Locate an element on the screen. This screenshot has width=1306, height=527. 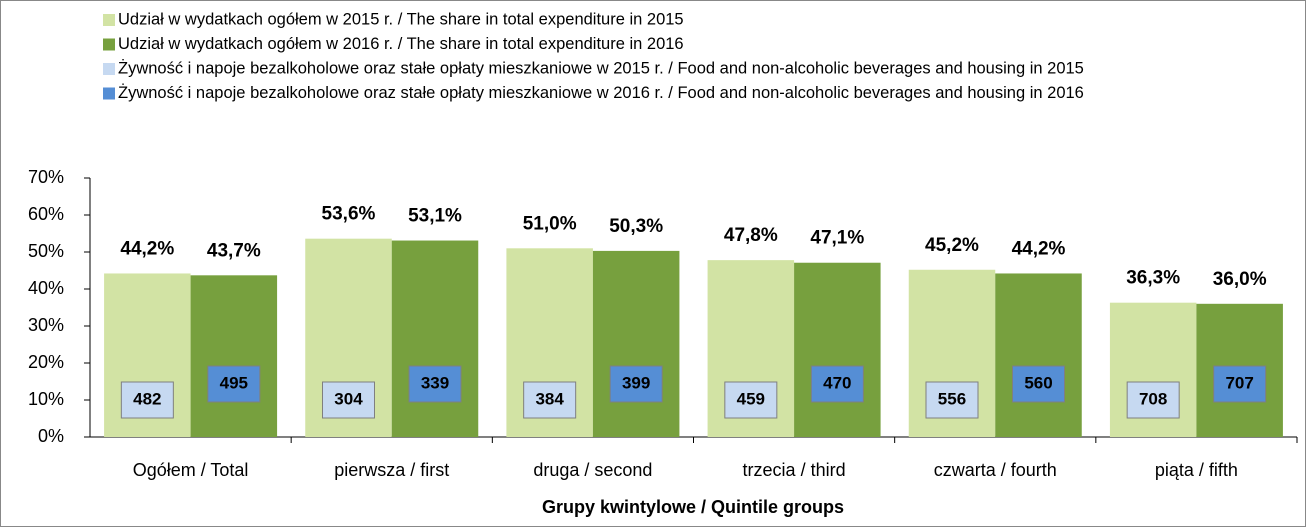
value-box-label: 384 is located at coordinates (549, 398).